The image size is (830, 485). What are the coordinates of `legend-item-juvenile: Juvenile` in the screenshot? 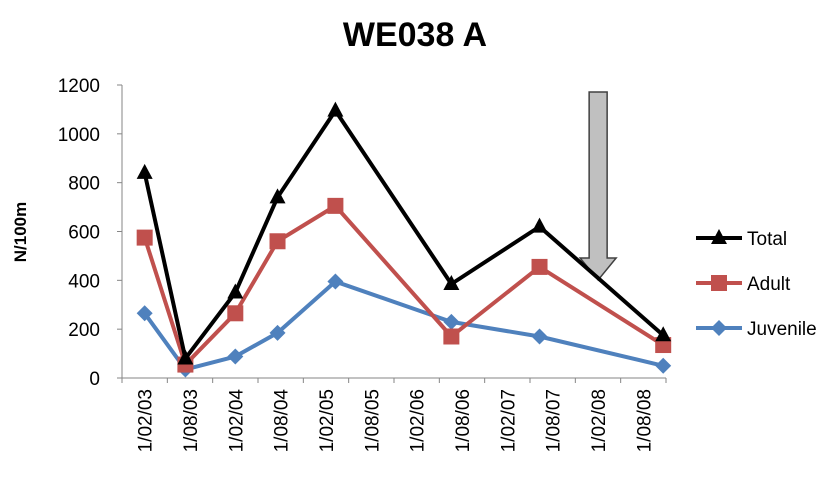 It's located at (756, 329).